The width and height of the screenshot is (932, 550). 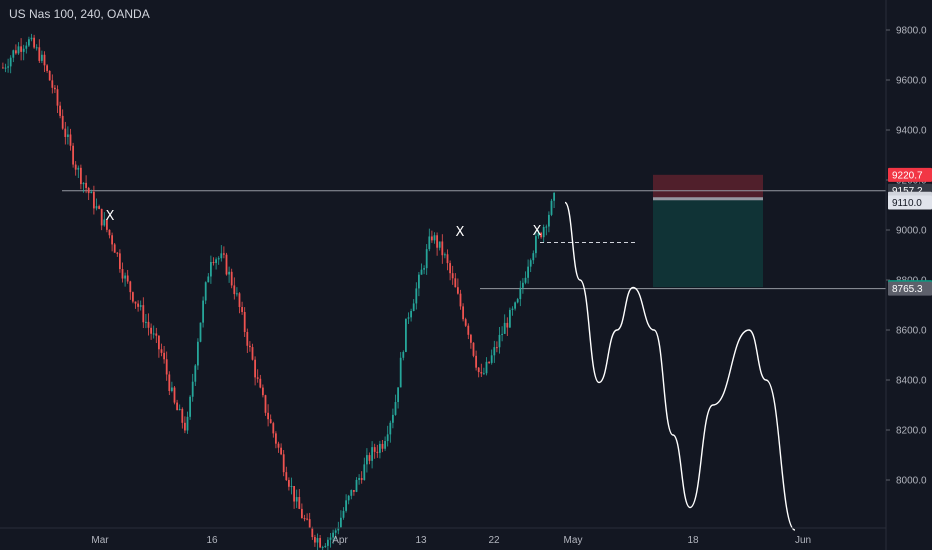 I want to click on x-marker: X, so click(x=460, y=232).